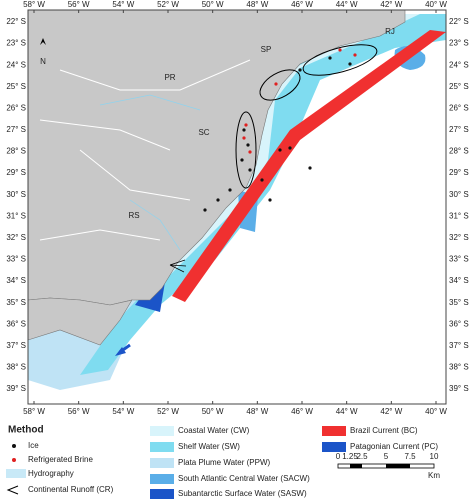 The image size is (474, 500). I want to click on region-label: SC, so click(203, 132).